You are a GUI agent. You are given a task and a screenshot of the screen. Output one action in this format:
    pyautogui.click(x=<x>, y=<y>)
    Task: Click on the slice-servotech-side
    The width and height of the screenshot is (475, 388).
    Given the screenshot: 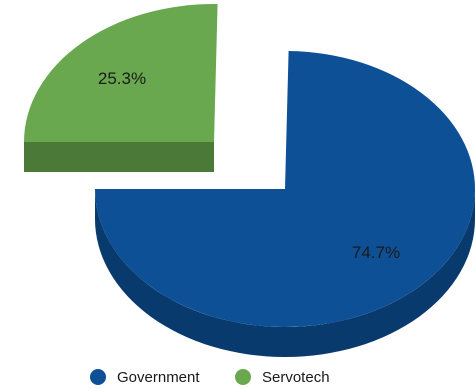 What is the action you would take?
    pyautogui.click(x=119, y=157)
    